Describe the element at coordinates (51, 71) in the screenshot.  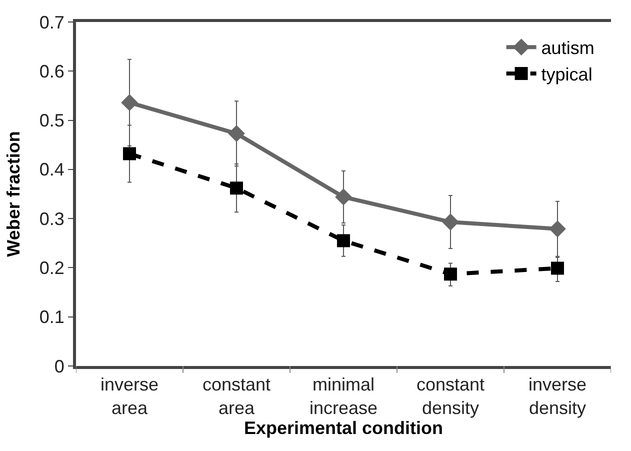
I see `y-tick-label: 0.6` at that location.